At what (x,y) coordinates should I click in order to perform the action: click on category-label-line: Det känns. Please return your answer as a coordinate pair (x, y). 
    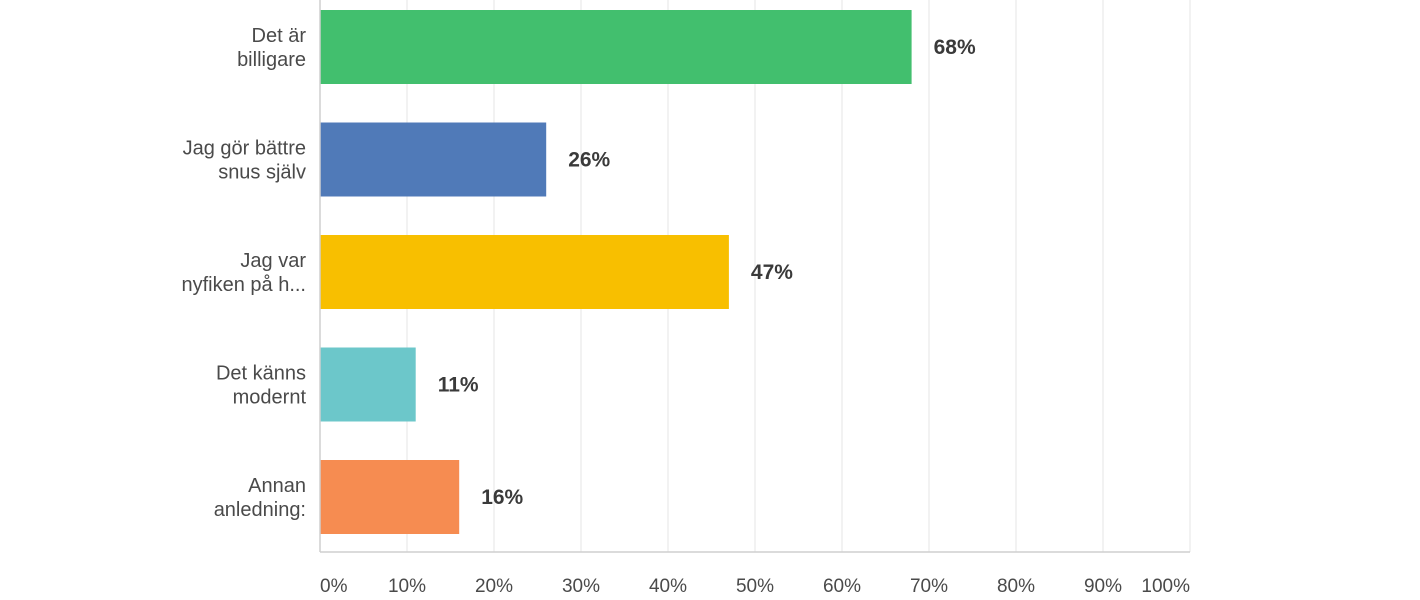
    Looking at the image, I should click on (261, 374).